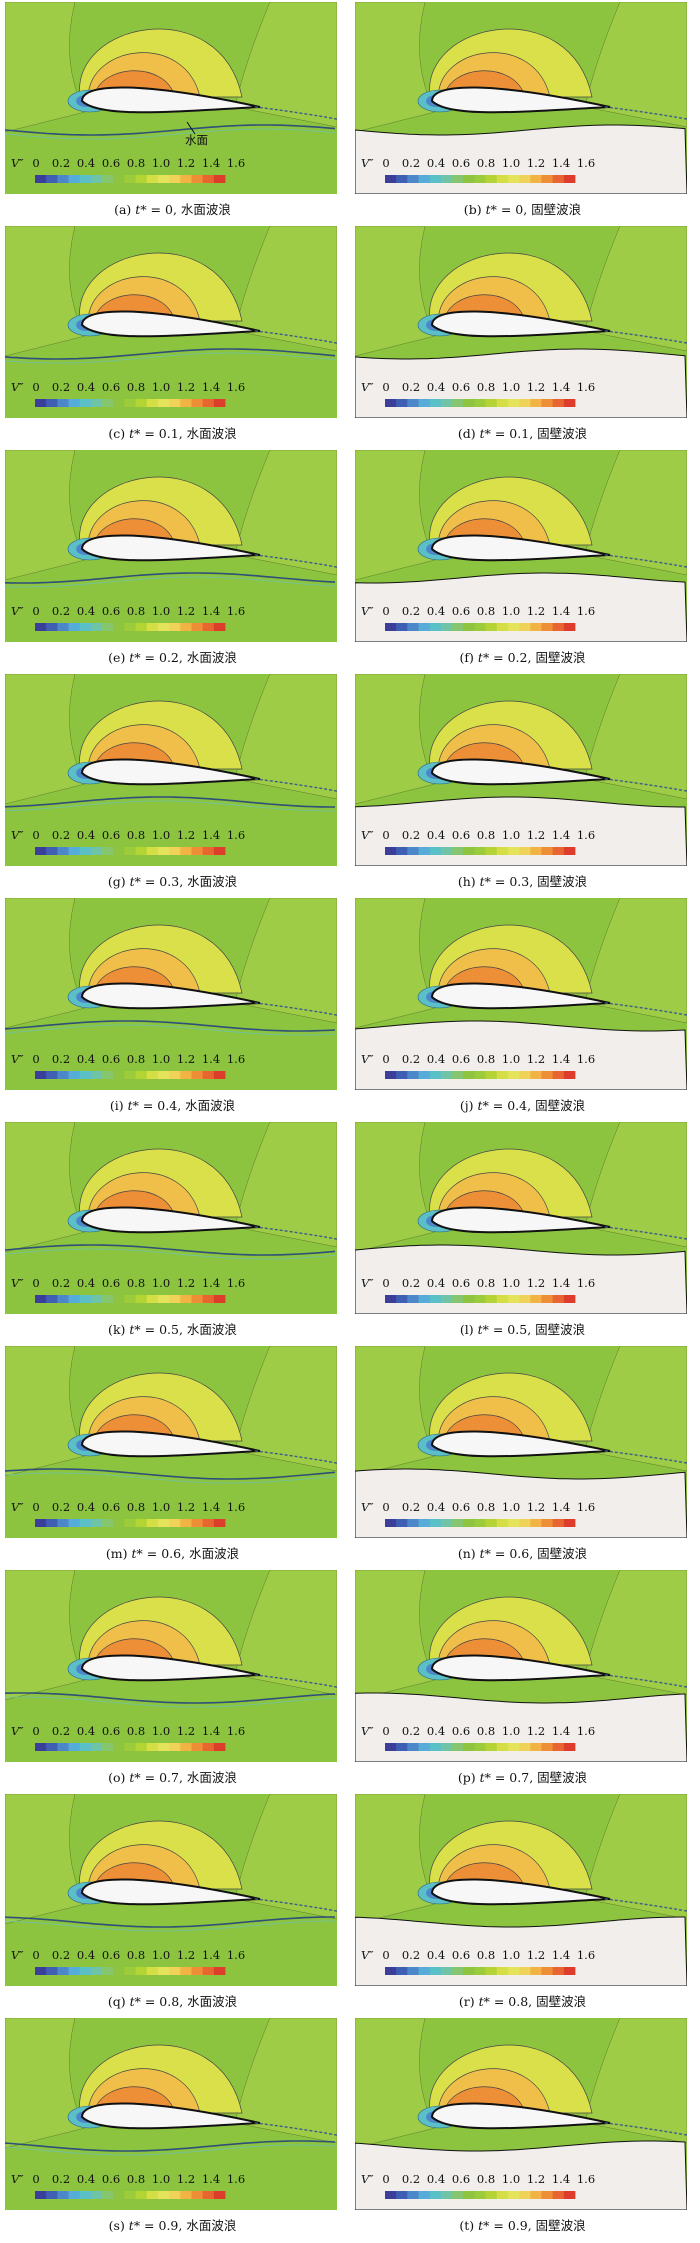  I want to click on panel-time: 0, so click(519, 209).